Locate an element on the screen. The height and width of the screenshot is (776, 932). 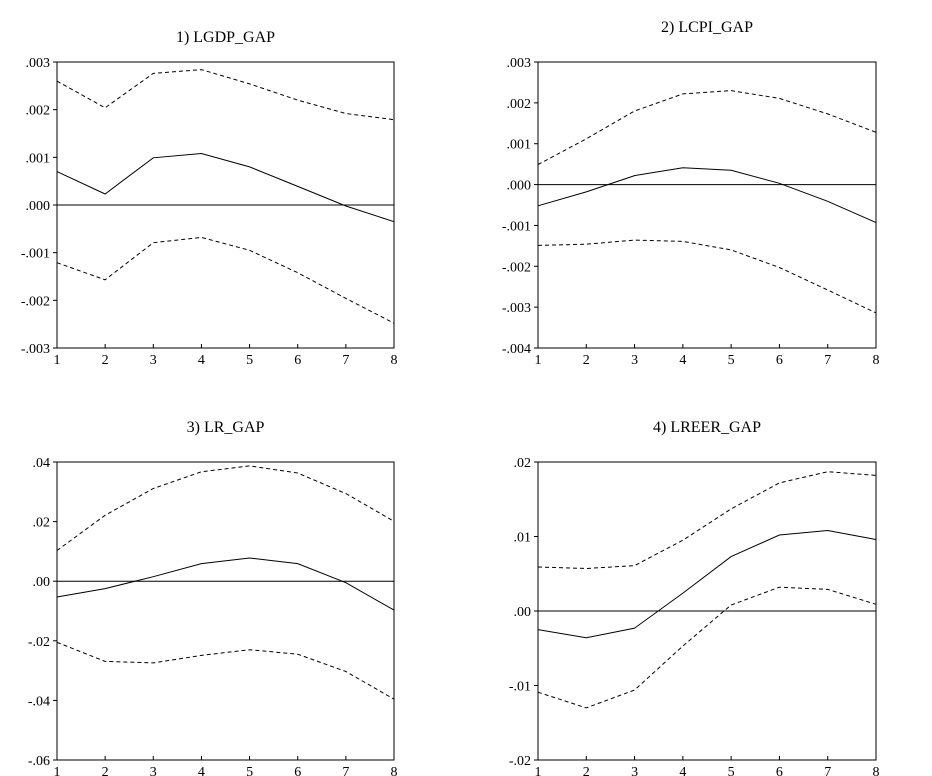
y-tick-label: -.06 is located at coordinates (39, 761).